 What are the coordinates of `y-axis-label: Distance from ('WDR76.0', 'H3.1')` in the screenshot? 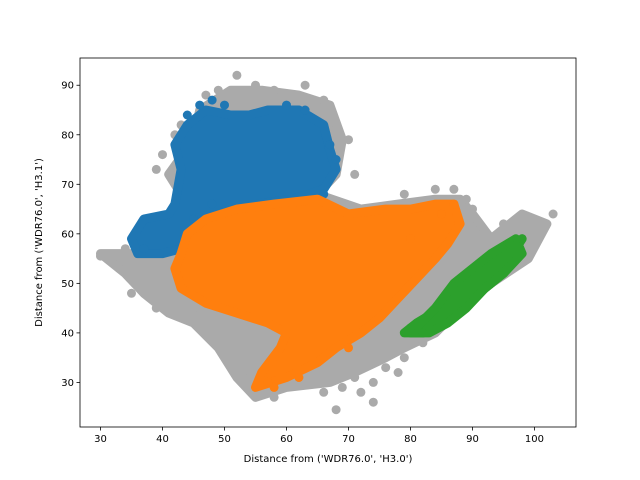 It's located at (39, 242).